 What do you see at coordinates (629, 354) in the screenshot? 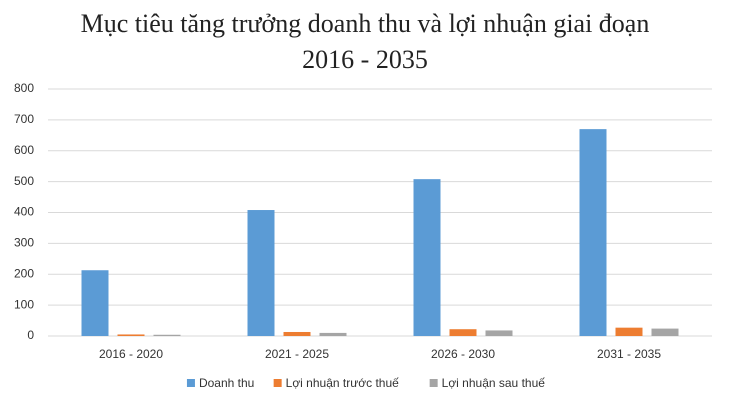
I see `x-tick-label: 2031 - 2035` at bounding box center [629, 354].